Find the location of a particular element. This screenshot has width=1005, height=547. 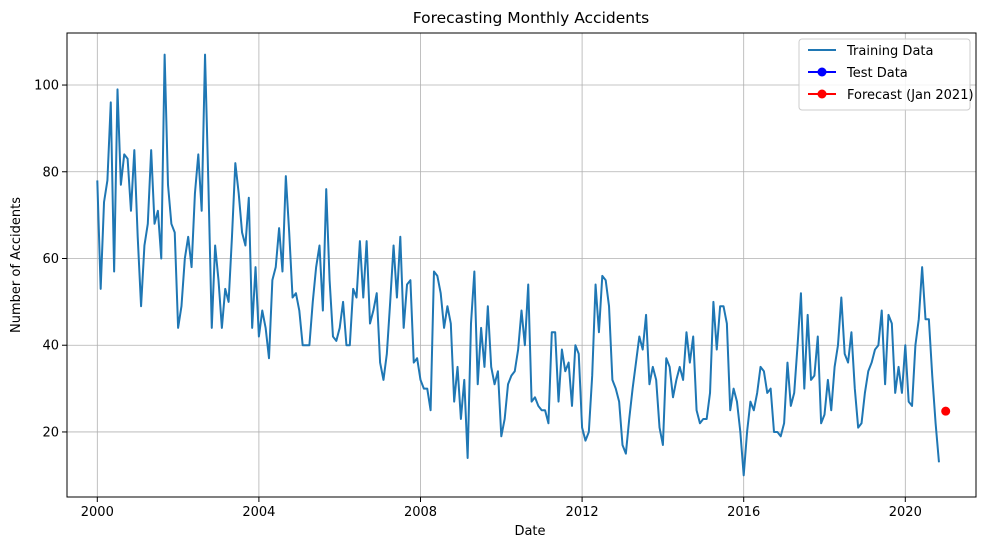

legend-label-training-data: Training Data is located at coordinates (889, 51).